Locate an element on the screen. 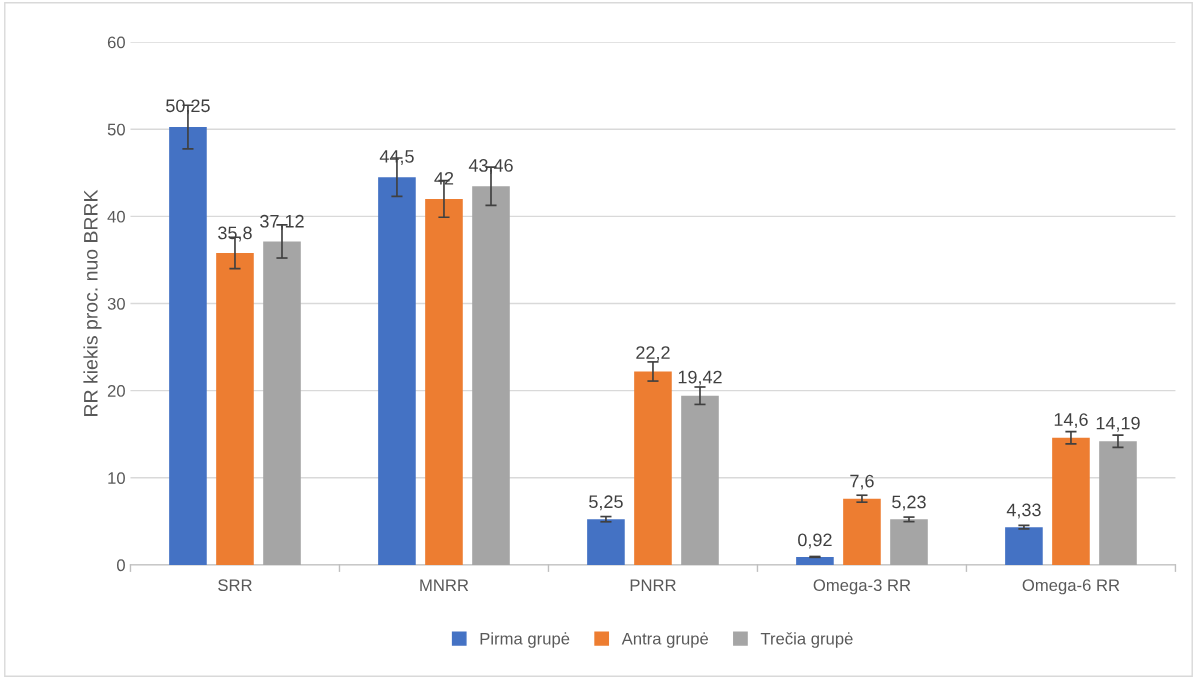  x-tick-label: PNRR is located at coordinates (653, 585).